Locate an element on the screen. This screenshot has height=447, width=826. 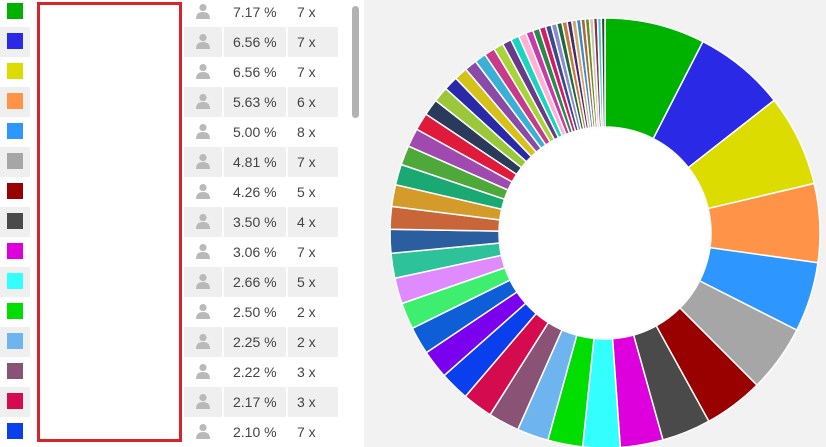
percent-cell: 2.50 % is located at coordinates (255, 312).